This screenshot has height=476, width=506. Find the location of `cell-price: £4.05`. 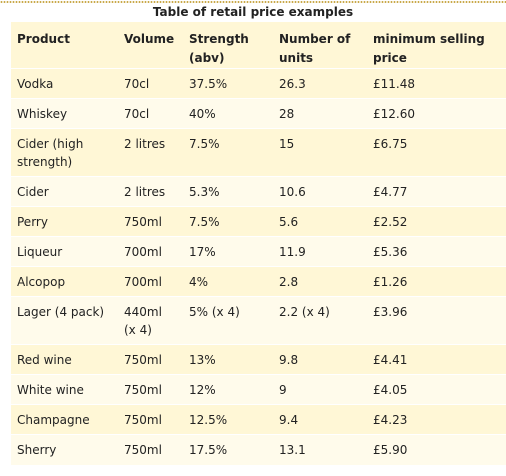

cell-price: £4.05 is located at coordinates (436, 389).